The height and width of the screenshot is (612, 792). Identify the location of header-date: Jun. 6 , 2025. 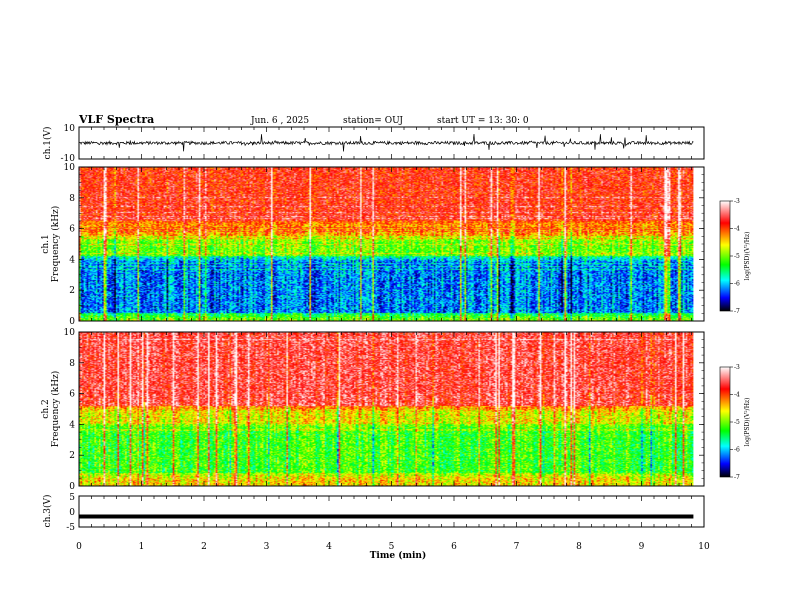
(279, 121).